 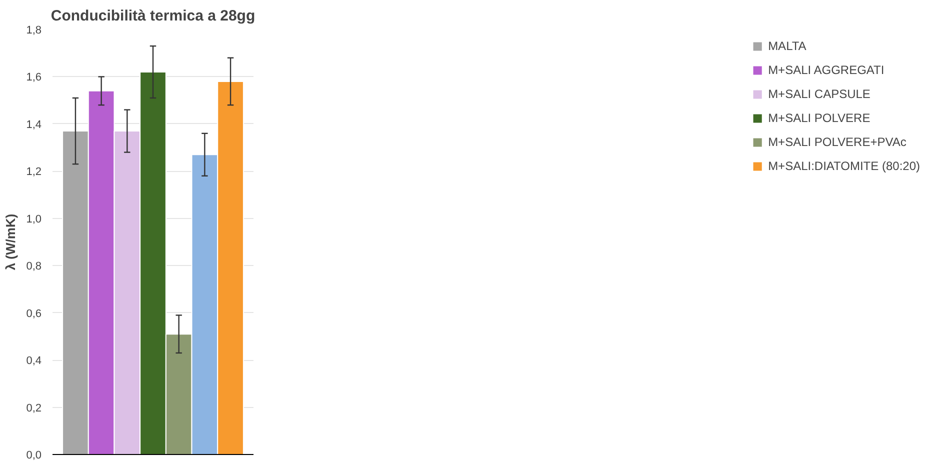 What do you see at coordinates (837, 142) in the screenshot?
I see `legend-label: M+SALI POLVERE+PVAc` at bounding box center [837, 142].